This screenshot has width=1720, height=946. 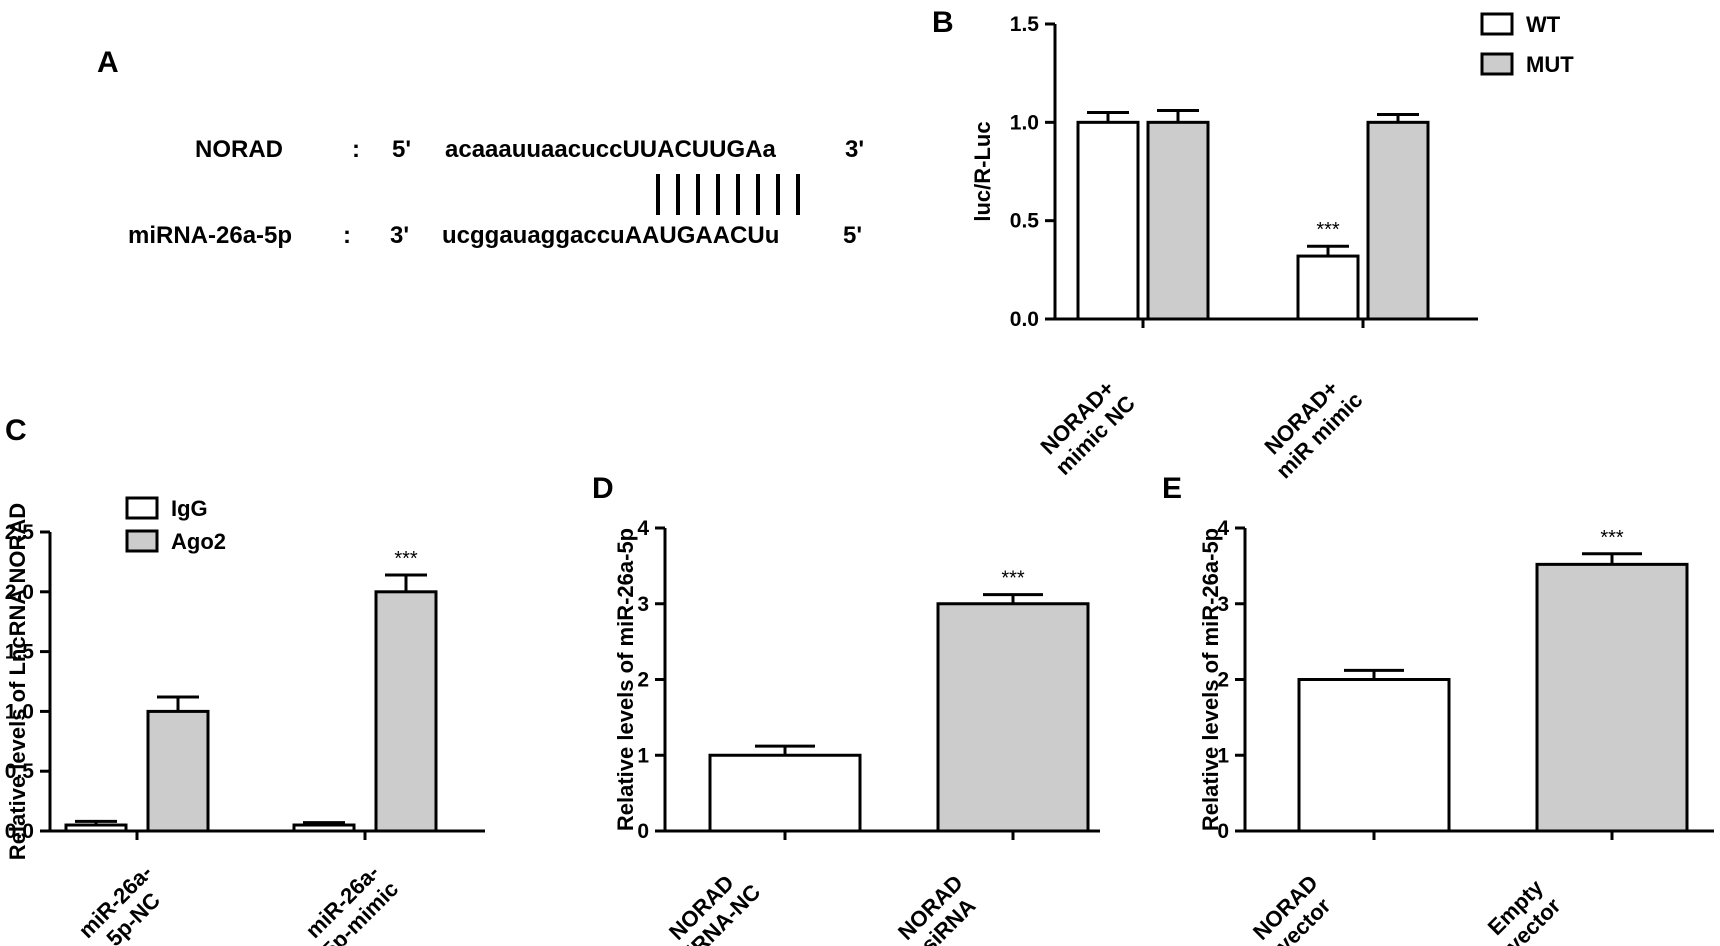 What do you see at coordinates (16, 430) in the screenshot?
I see `panel-c-letter: C` at bounding box center [16, 430].